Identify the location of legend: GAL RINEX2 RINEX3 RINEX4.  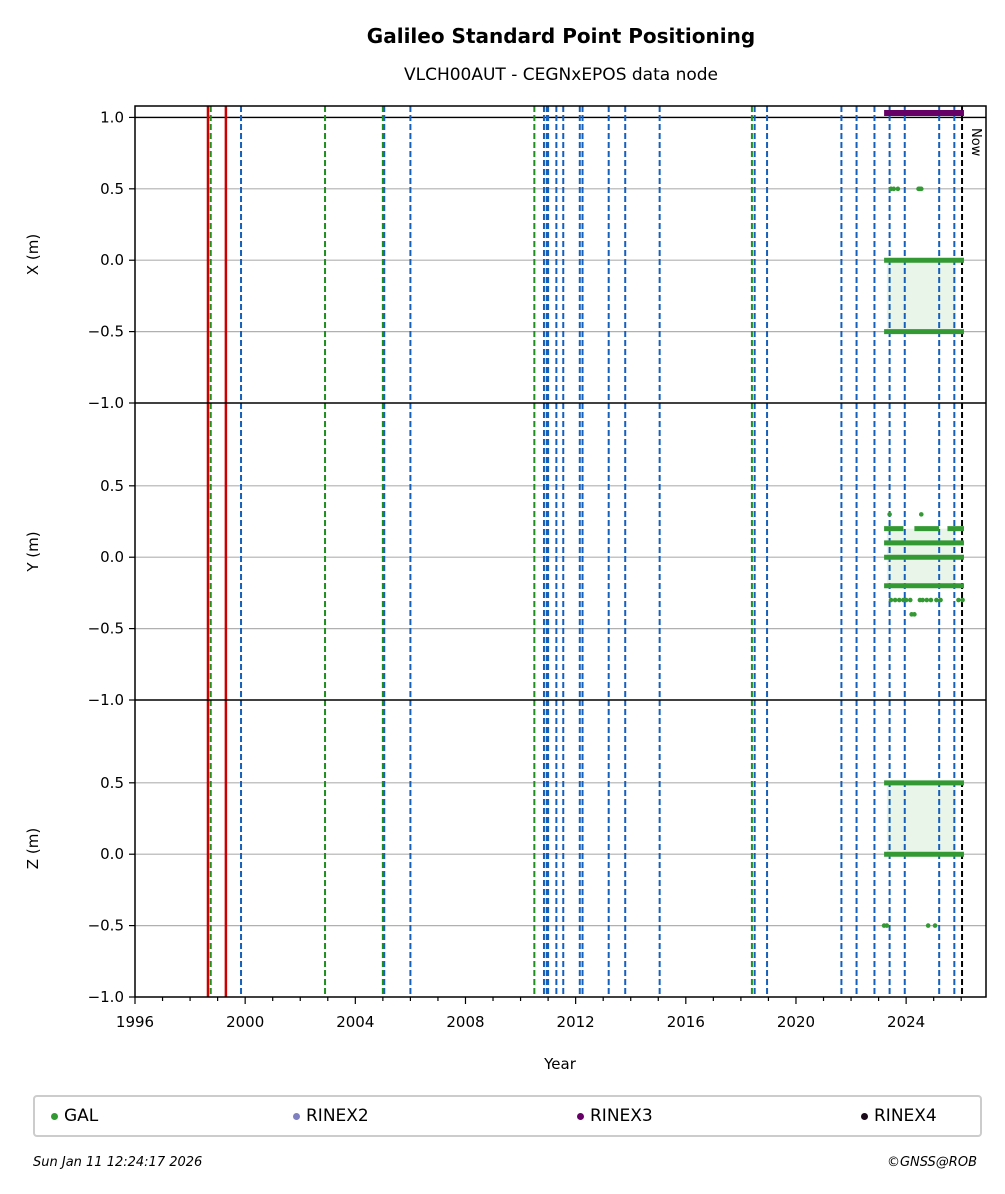
(507, 1116).